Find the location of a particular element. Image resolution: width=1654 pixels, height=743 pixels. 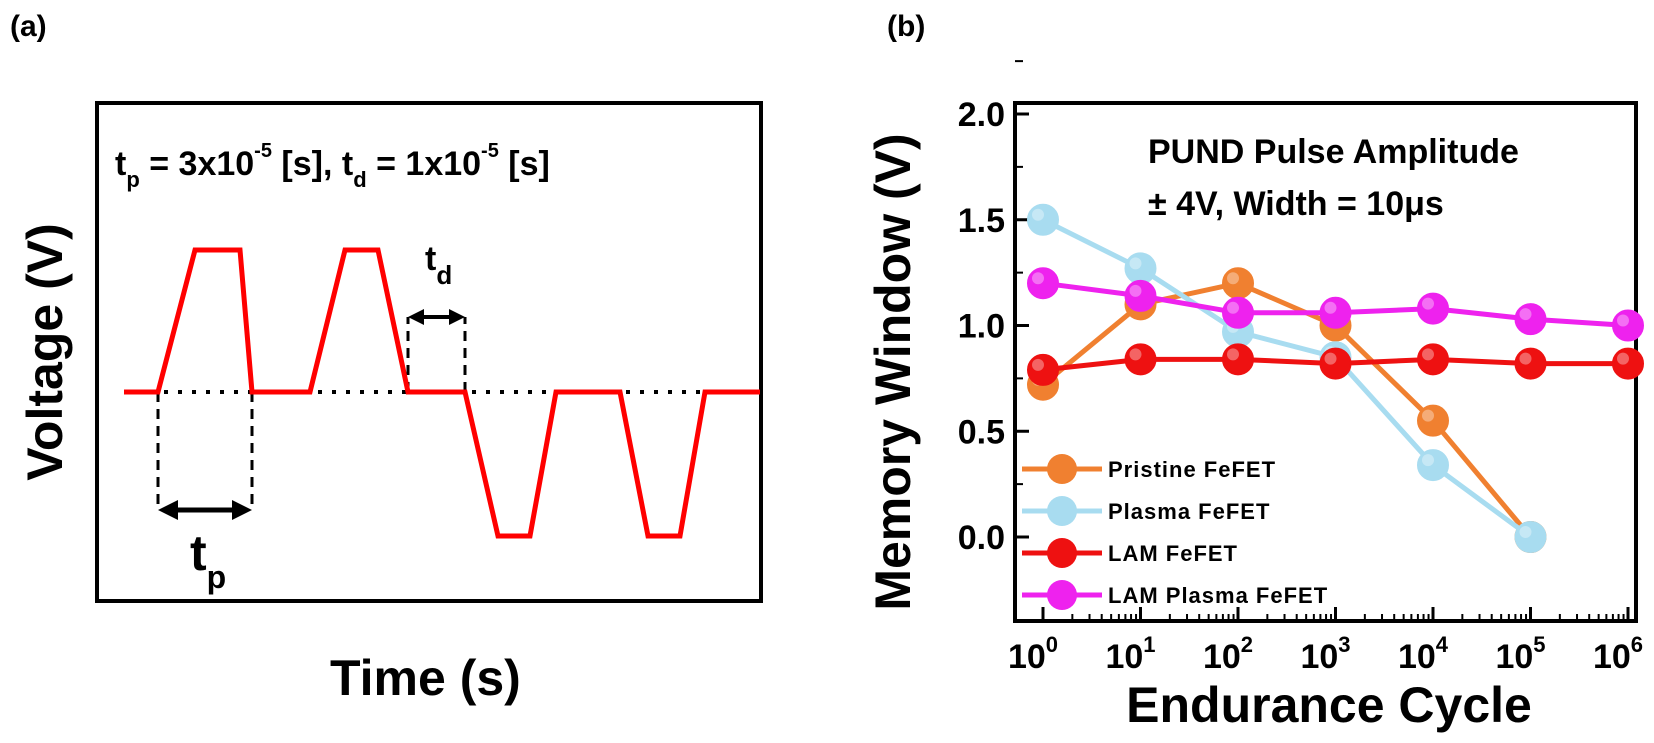

tp-arrow-head-left is located at coordinates (168, 510).